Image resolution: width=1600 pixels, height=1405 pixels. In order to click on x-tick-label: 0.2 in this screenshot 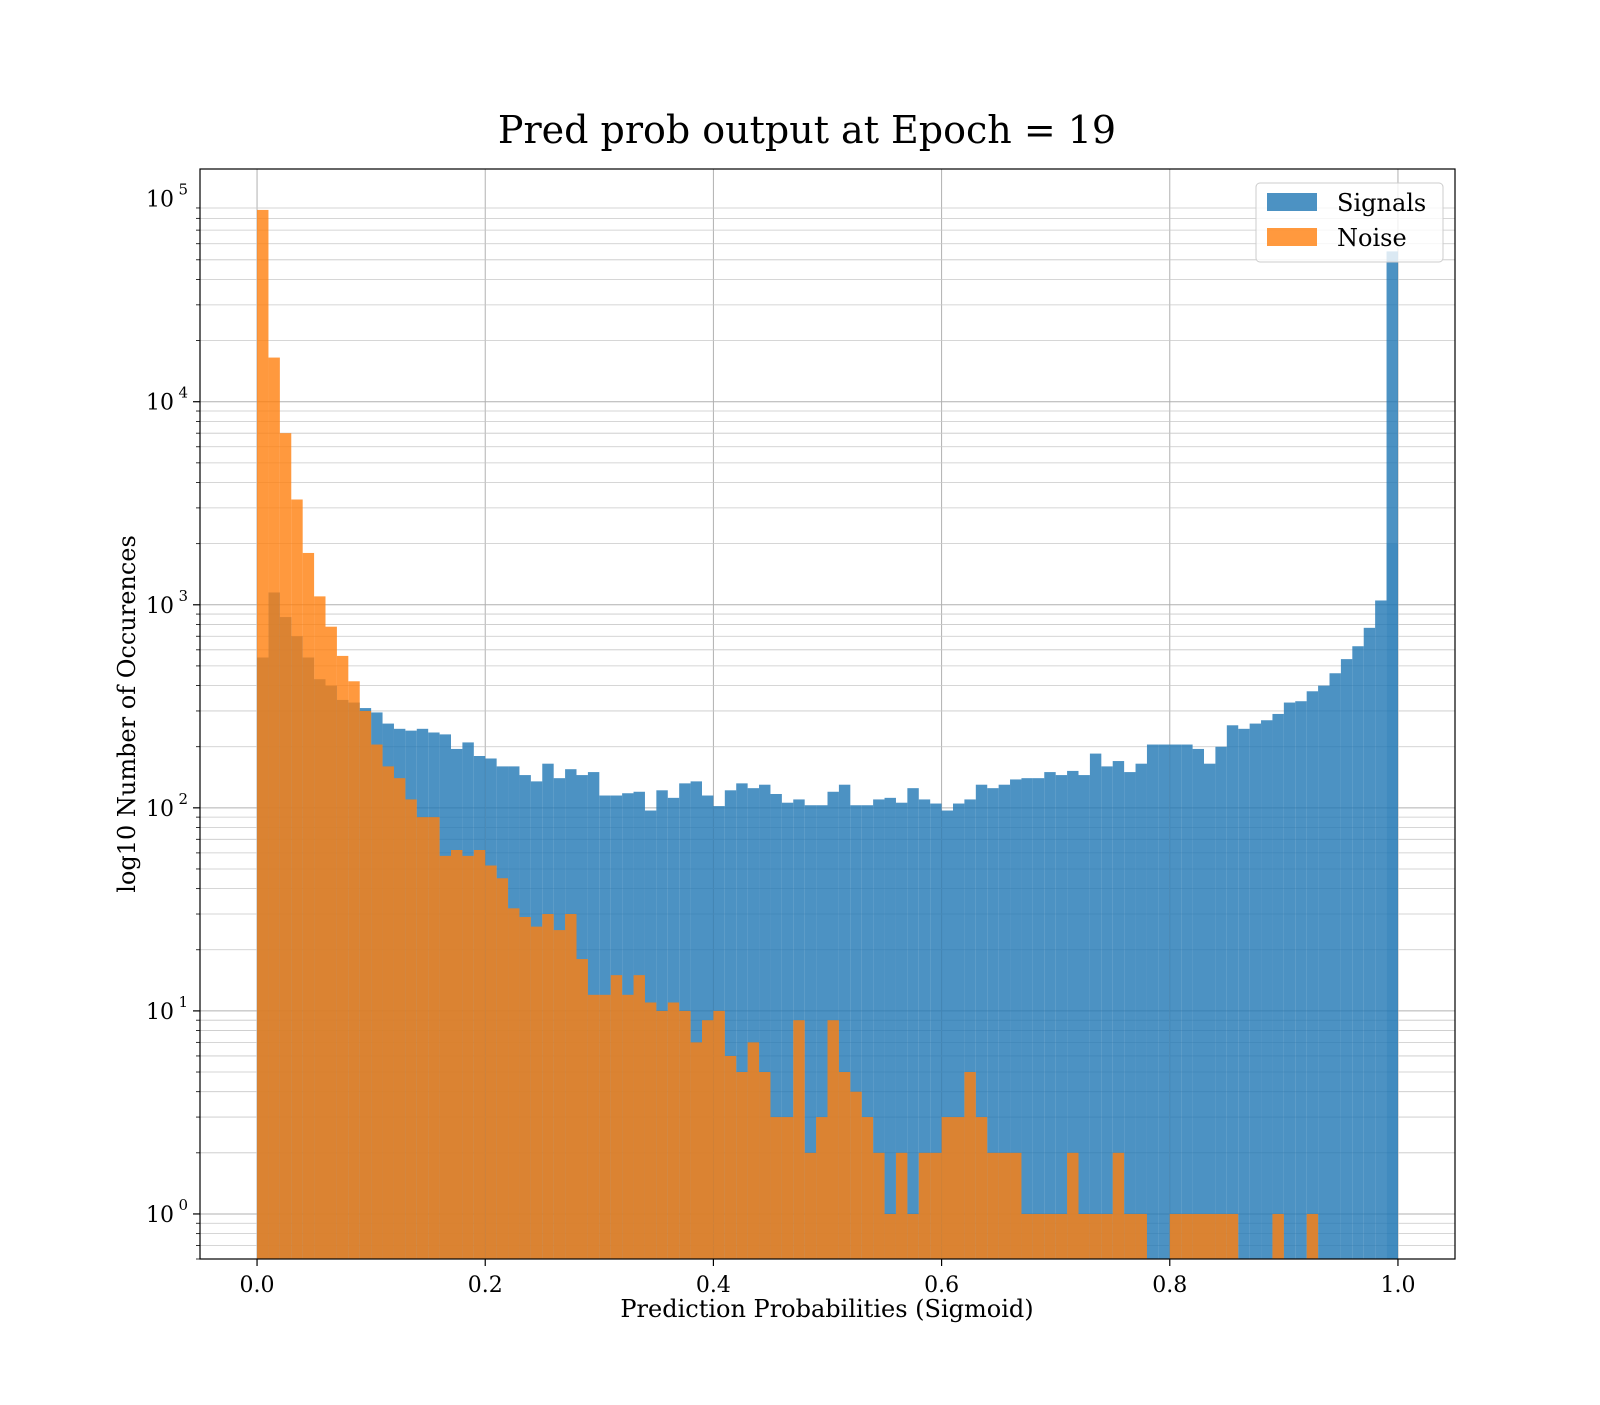, I will do `click(485, 1285)`.